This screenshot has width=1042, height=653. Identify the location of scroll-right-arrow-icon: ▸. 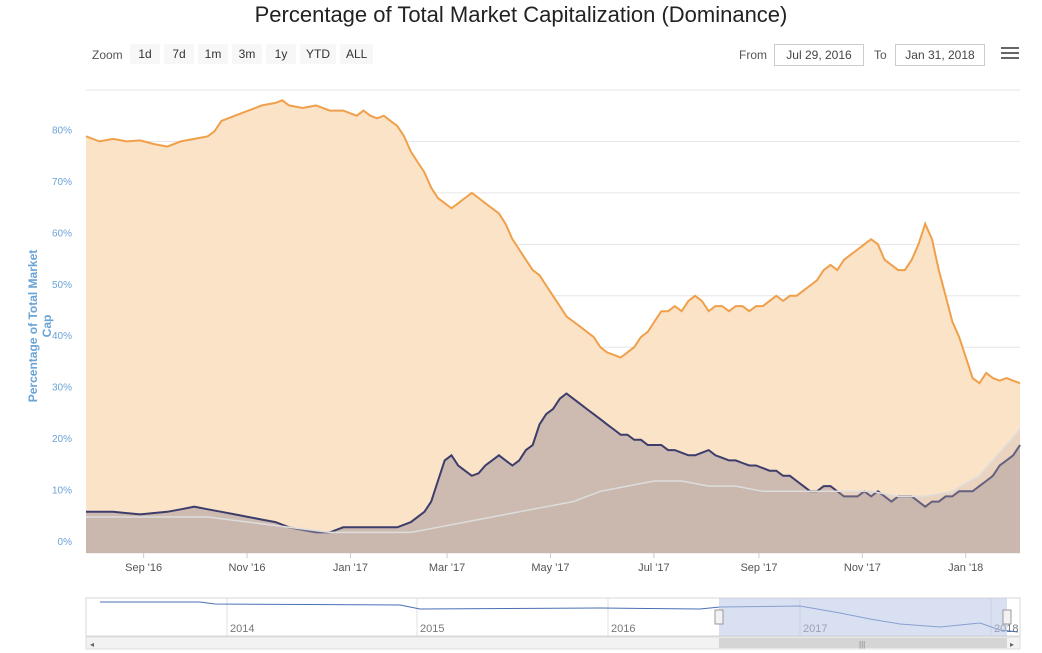
(1012, 644).